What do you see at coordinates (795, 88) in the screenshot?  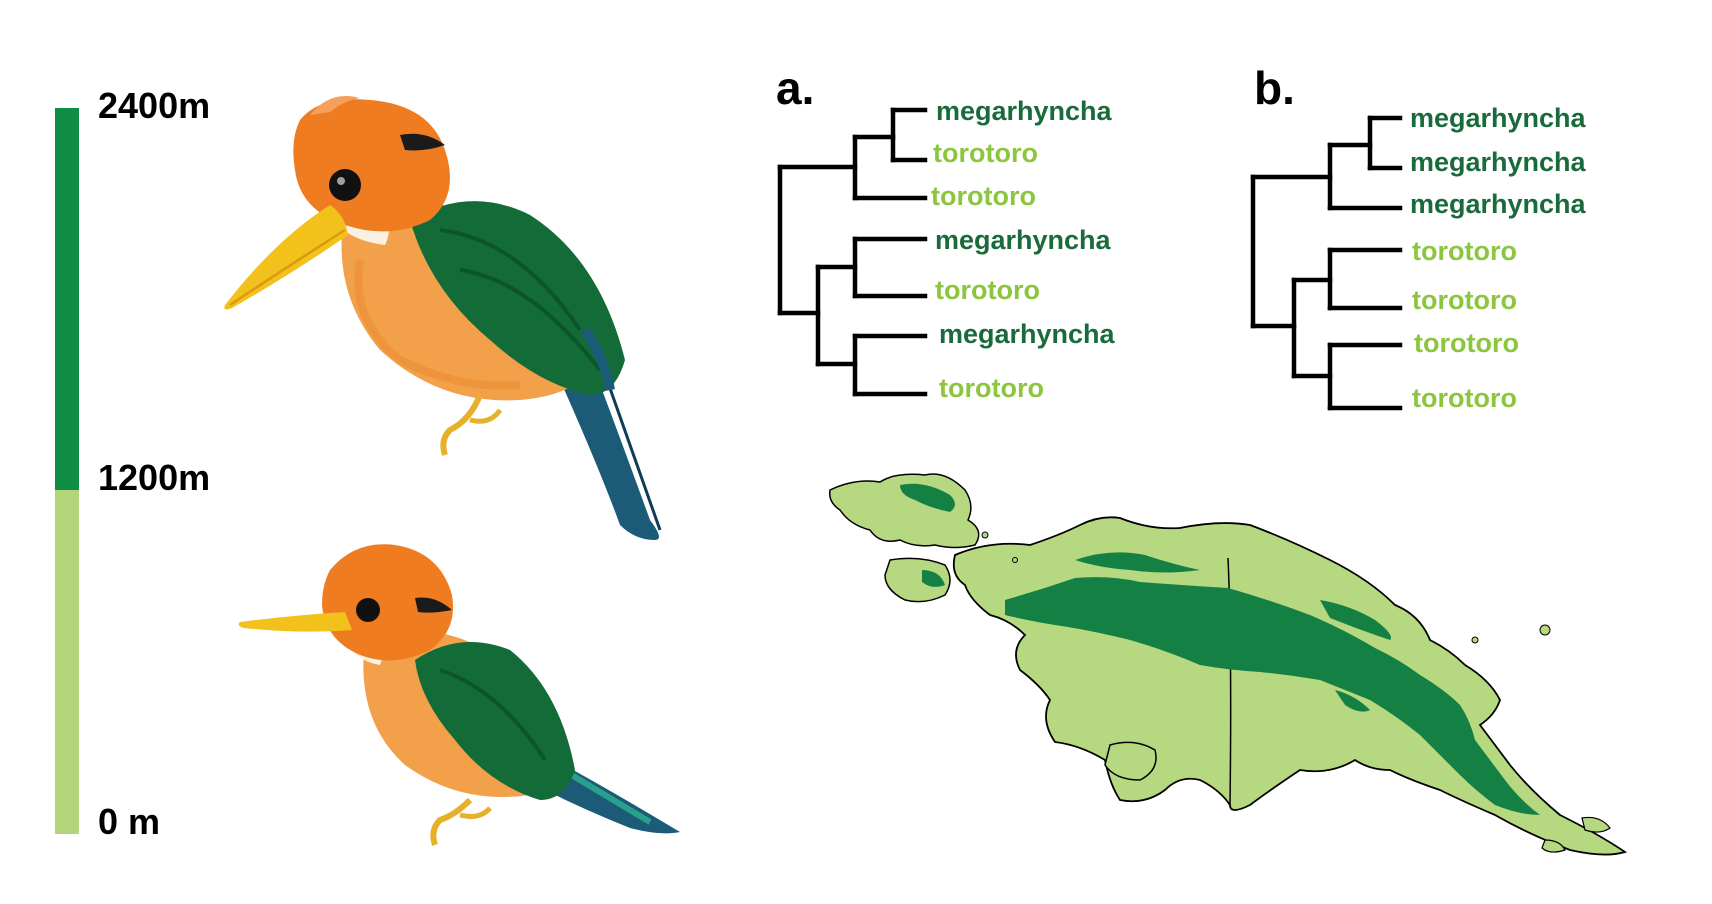 I see `panel-label-a: a.` at bounding box center [795, 88].